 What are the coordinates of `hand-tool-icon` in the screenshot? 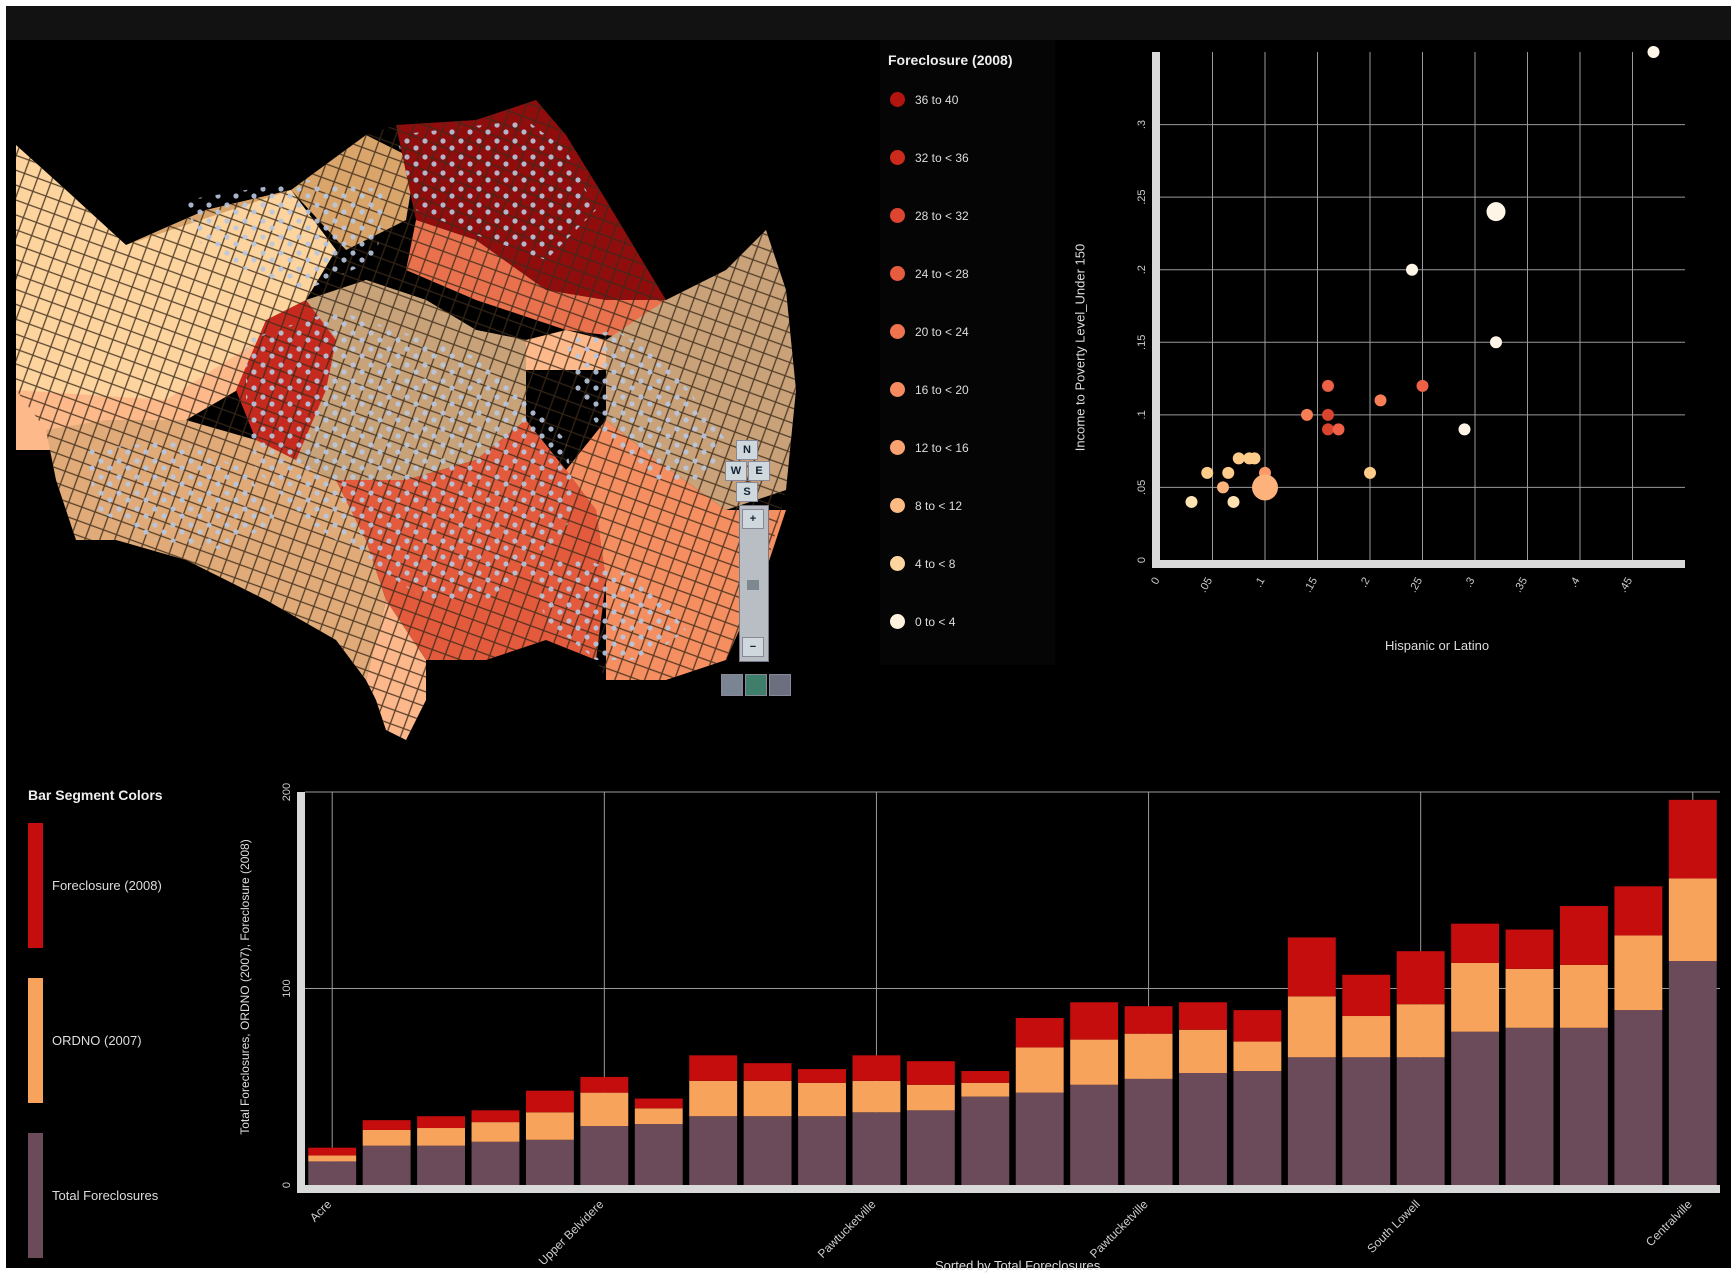 It's located at (732, 685).